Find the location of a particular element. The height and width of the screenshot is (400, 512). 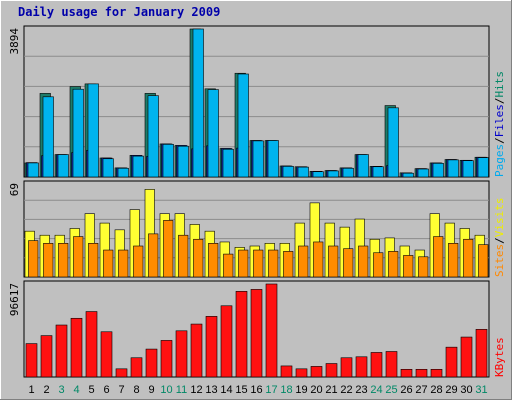

x-tick-label: 20 is located at coordinates (316, 390).